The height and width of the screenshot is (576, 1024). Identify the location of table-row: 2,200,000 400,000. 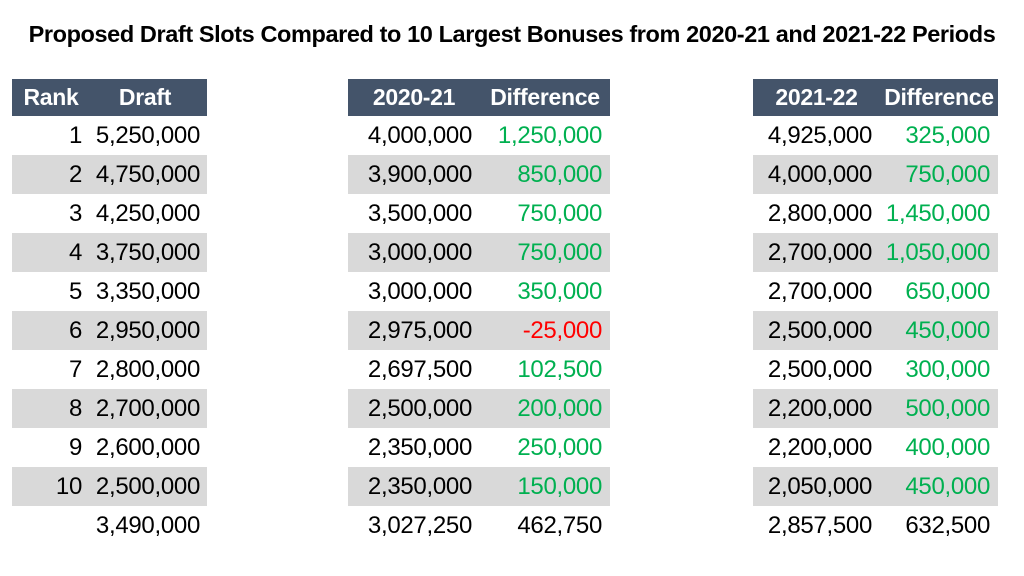
(875, 447).